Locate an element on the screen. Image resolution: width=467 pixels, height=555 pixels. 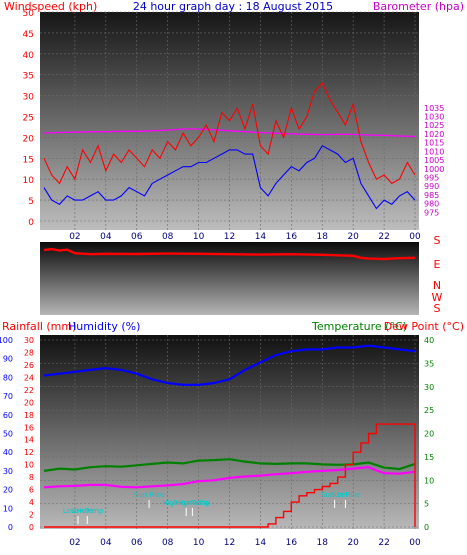
rain-tick-label: 20 is located at coordinates (29, 402).